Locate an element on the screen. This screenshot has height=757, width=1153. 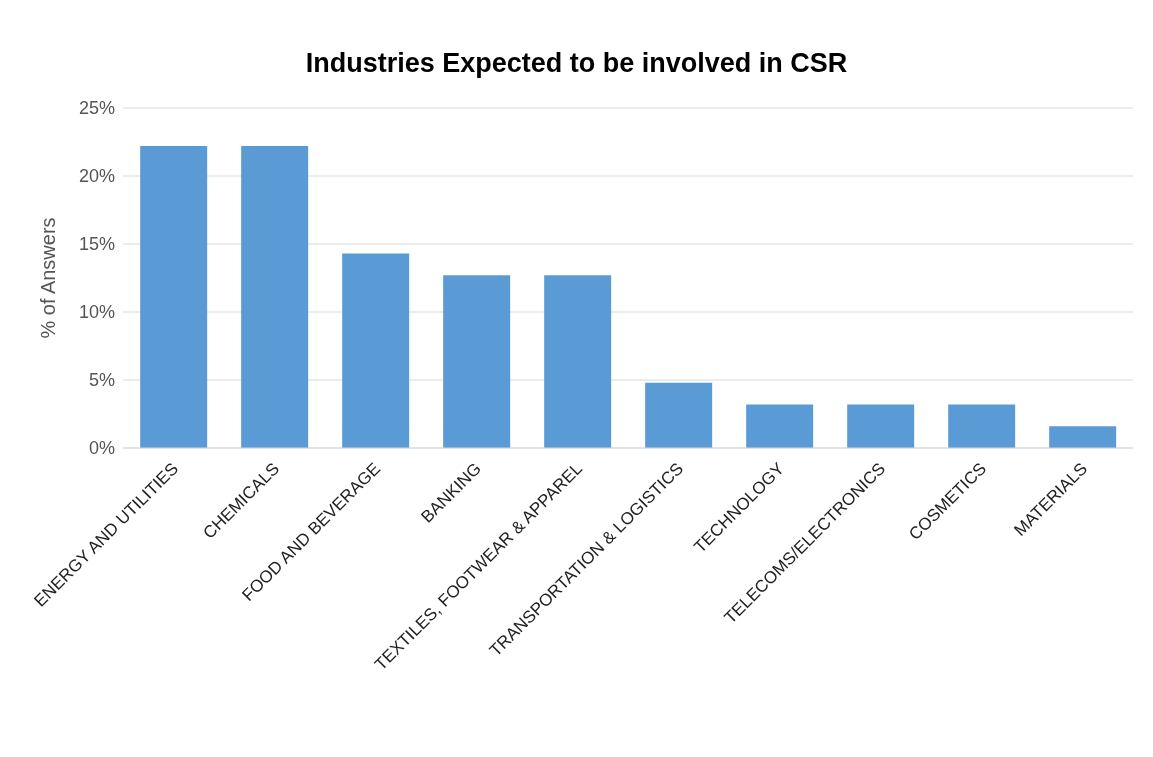
y-tick-label: 20% is located at coordinates (96, 176).